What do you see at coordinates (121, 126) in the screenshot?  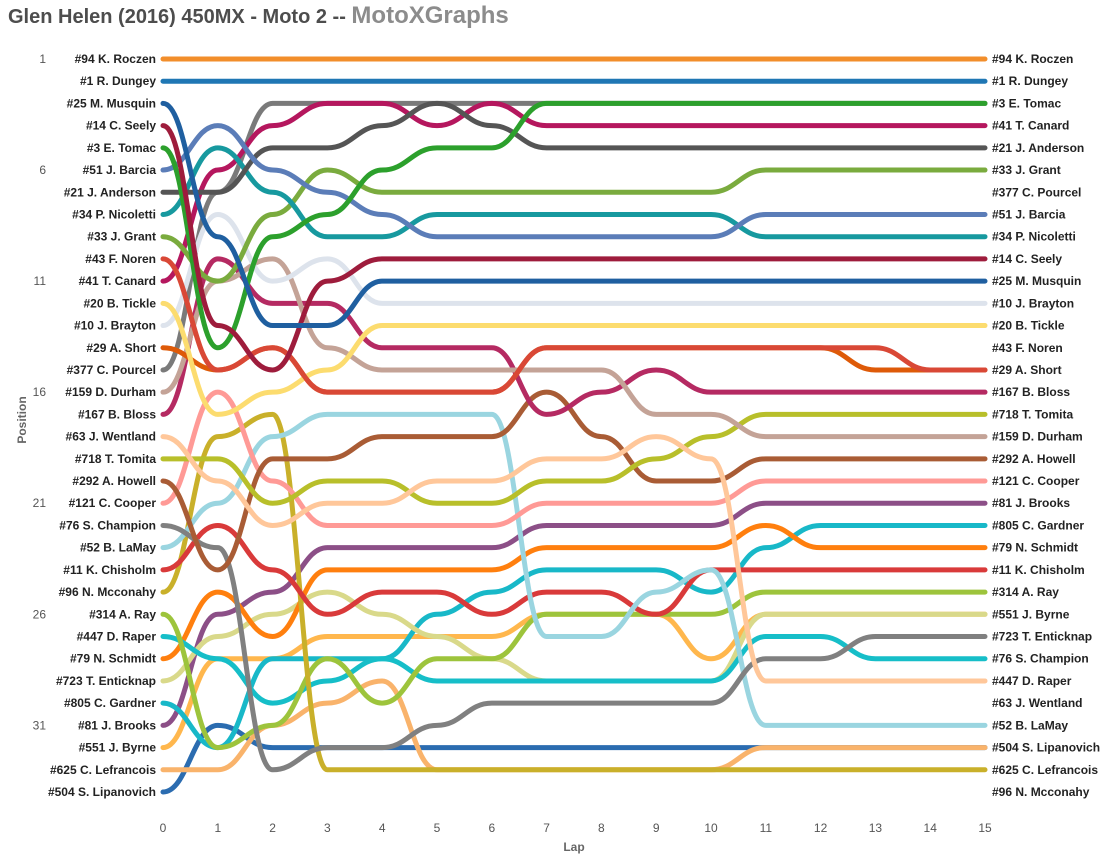 I see `start-position-label: #14 C. Seely` at bounding box center [121, 126].